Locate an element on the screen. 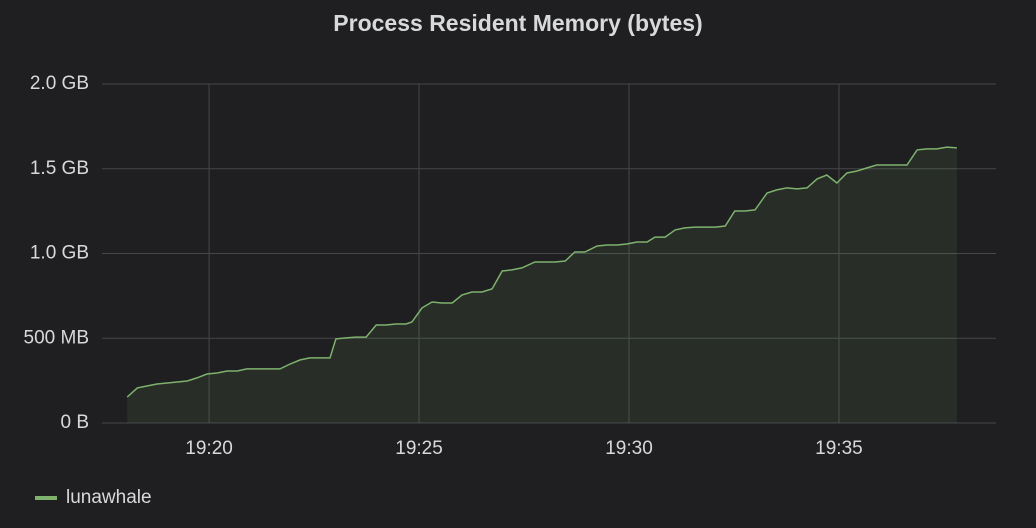 This screenshot has height=528, width=1036. legend-label: lunawhale is located at coordinates (109, 497).